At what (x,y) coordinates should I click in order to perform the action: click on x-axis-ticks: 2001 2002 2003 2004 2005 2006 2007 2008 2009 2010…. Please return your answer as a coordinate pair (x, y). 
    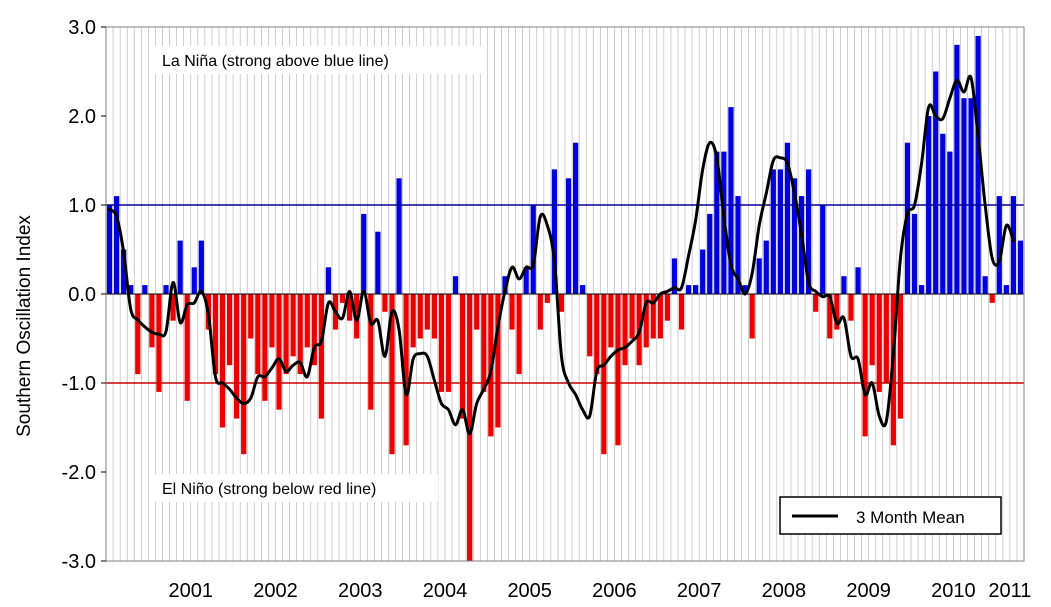
    Looking at the image, I should click on (599, 591).